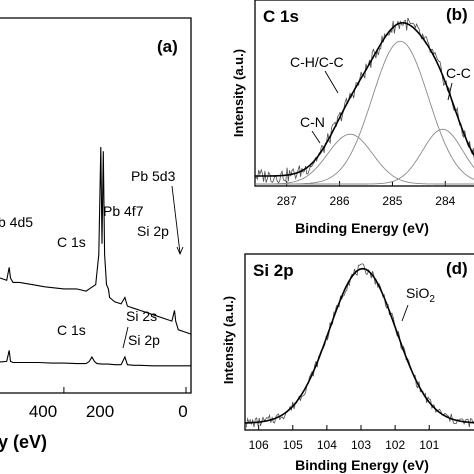 The image size is (474, 474). What do you see at coordinates (395, 445) in the screenshot?
I see `panel-d-x-tick-label: 102` at bounding box center [395, 445].